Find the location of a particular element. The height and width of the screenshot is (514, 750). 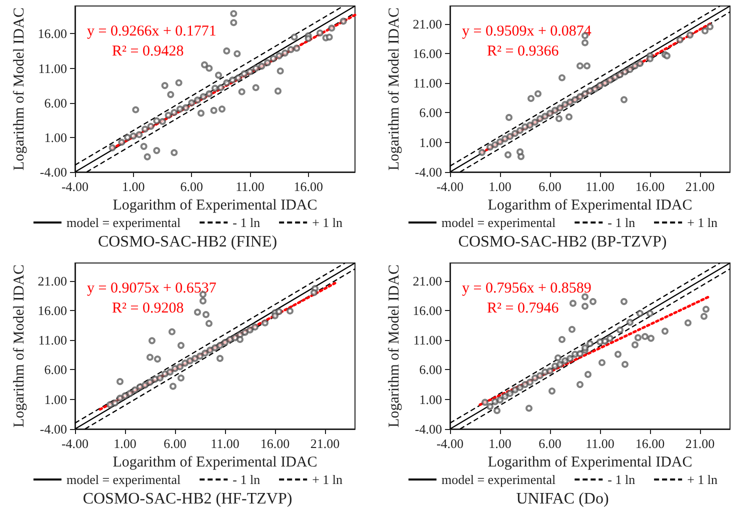

text: UNIFAC (Do) is located at coordinates (562, 499).